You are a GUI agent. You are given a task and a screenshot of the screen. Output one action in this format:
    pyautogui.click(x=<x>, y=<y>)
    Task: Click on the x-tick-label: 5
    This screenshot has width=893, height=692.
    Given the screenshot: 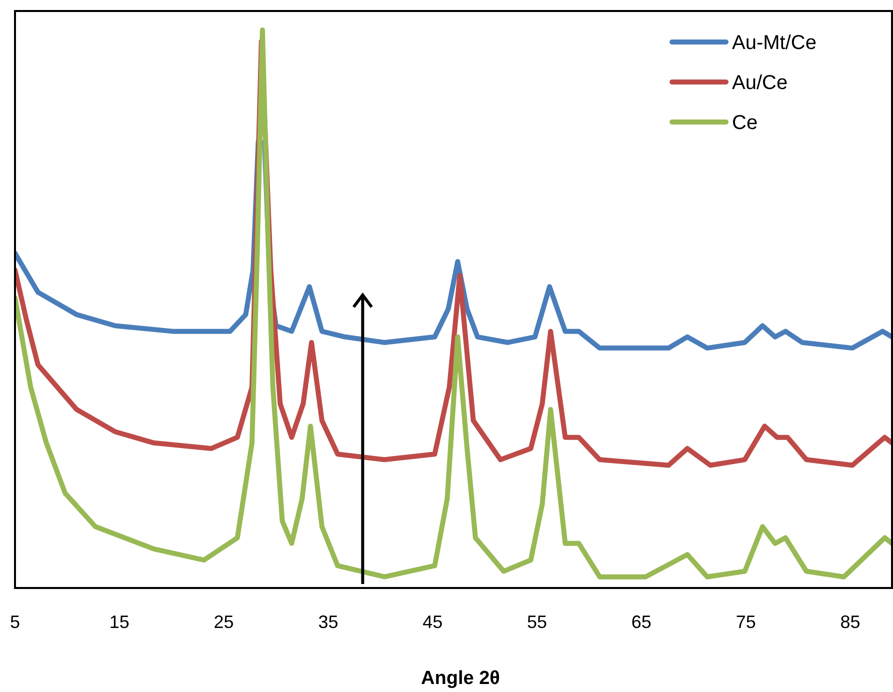 What is the action you would take?
    pyautogui.click(x=15, y=622)
    